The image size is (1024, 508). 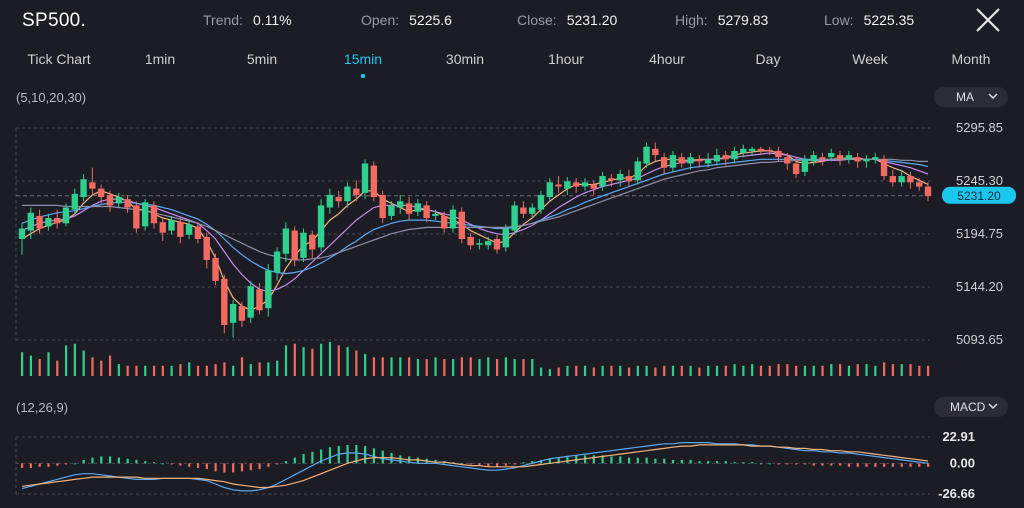 I want to click on tab-label: 30min, so click(x=465, y=59).